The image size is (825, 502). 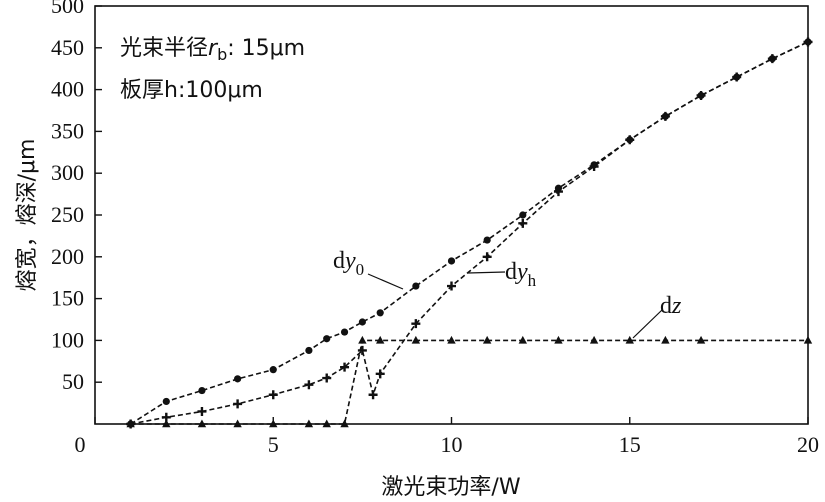 I want to click on y-tick-label: 500, so click(x=67, y=9).